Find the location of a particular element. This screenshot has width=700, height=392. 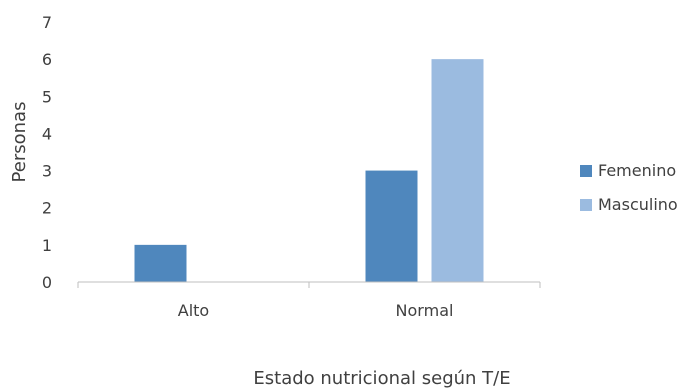

y-tick-label: 6 is located at coordinates (47, 59).